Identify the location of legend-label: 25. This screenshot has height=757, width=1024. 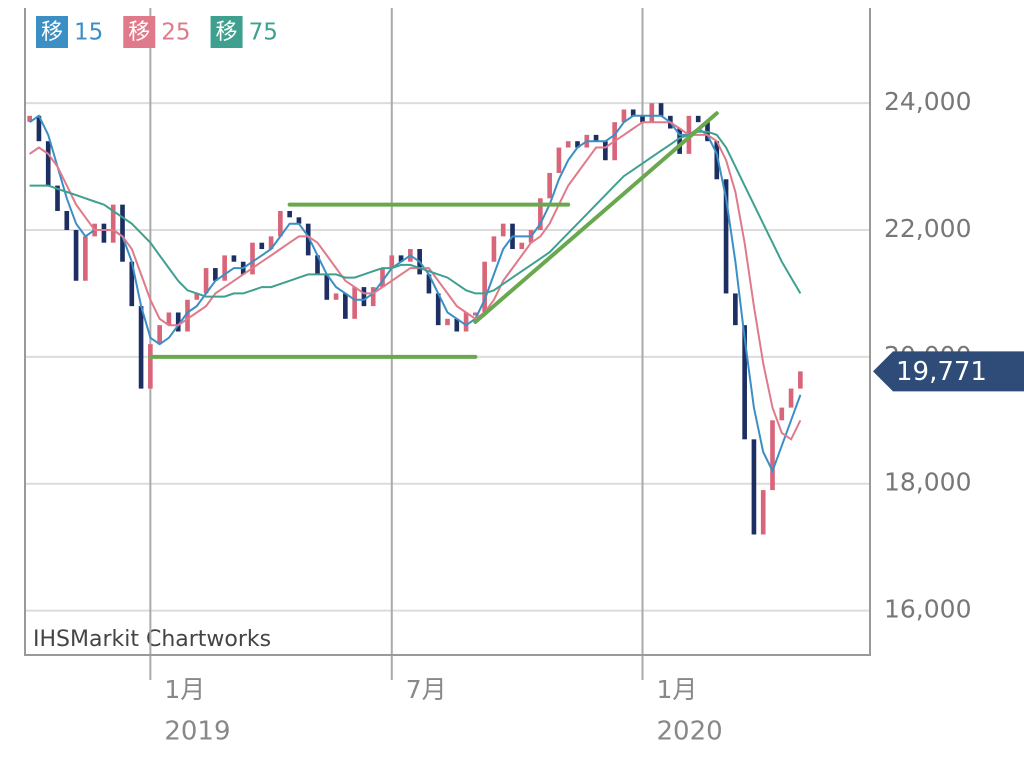
(175, 33).